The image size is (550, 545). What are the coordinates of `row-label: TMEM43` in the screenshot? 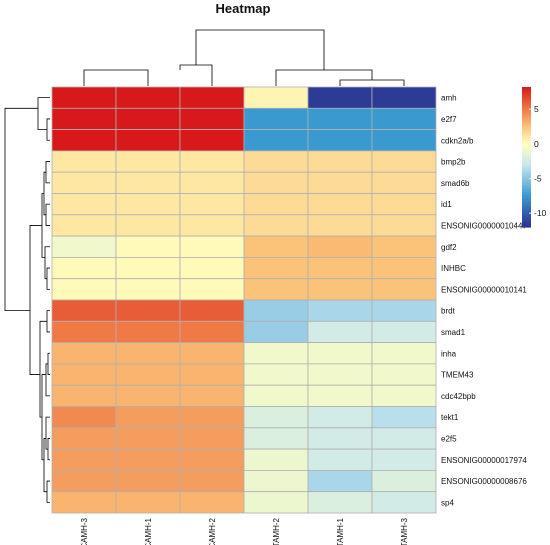 It's located at (457, 375).